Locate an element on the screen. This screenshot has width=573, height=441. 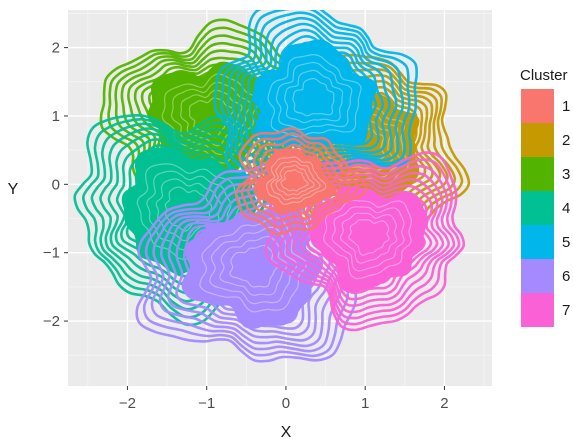
y-tick-label: 0 is located at coordinates (56, 184).